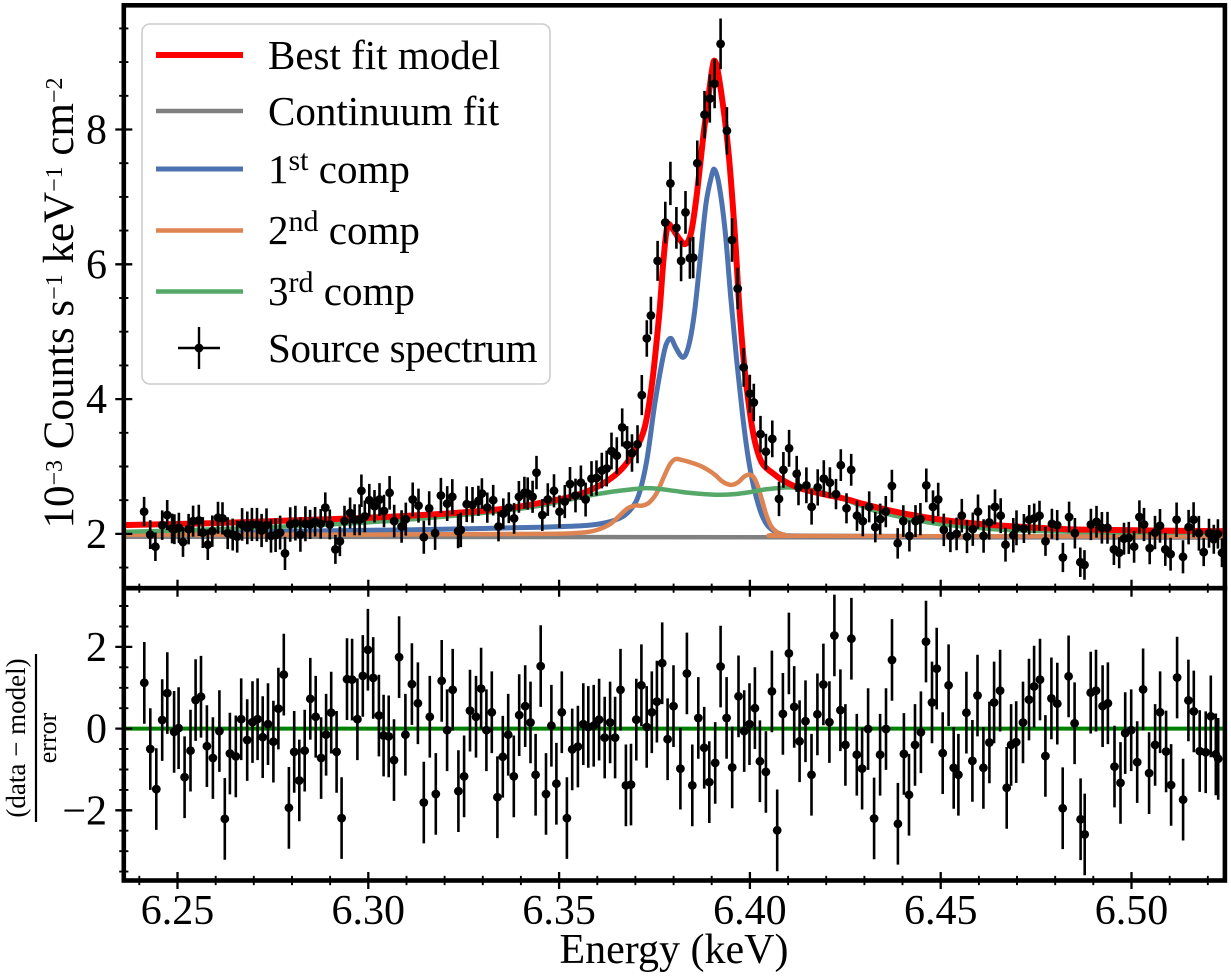 Image resolution: width=1231 pixels, height=980 pixels. What do you see at coordinates (369, 911) in the screenshot?
I see `svg-text: 6.30` at bounding box center [369, 911].